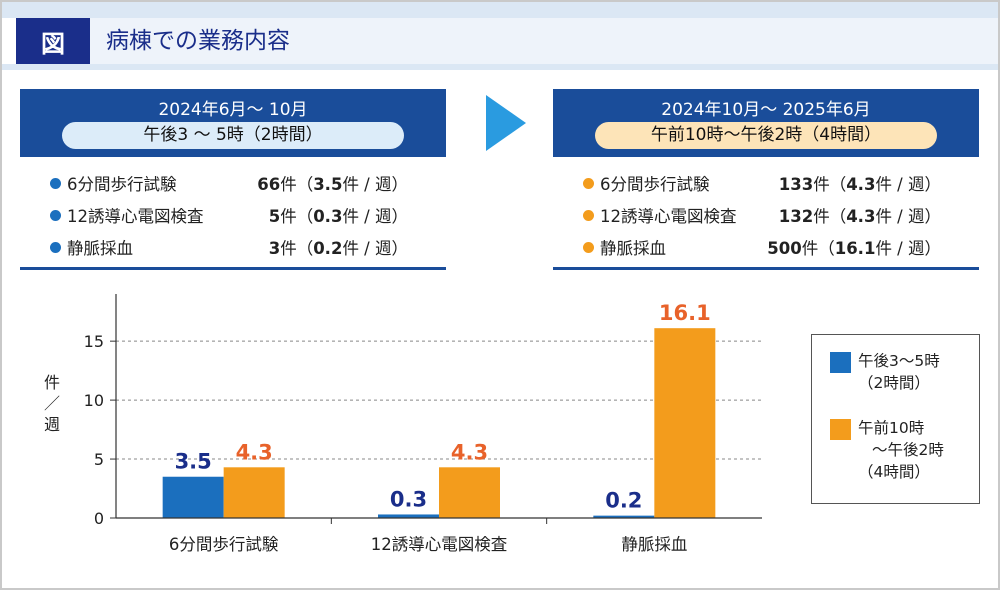 This screenshot has height=590, width=1000. Describe the element at coordinates (840, 362) in the screenshot. I see `legend-swatch-blue` at that location.